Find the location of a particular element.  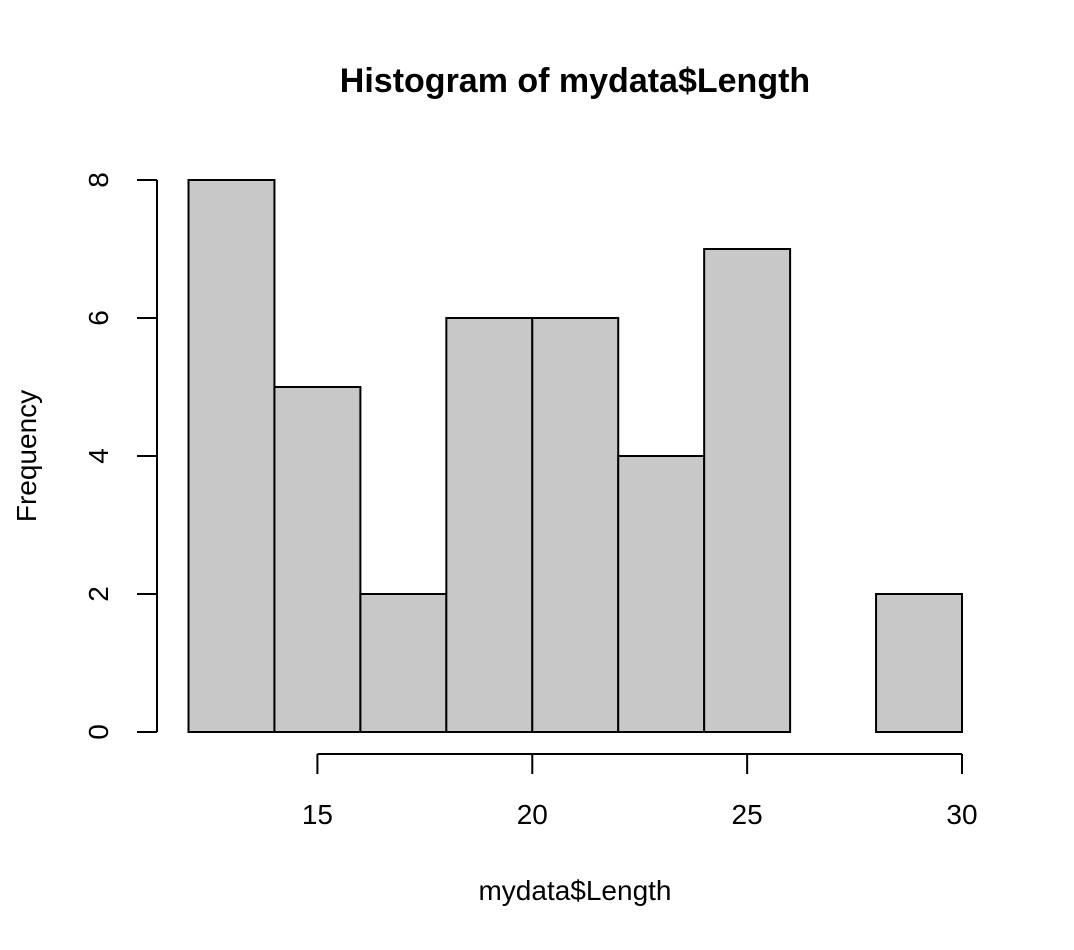

y-axis: 0 2 4 6 8 is located at coordinates (120, 456).